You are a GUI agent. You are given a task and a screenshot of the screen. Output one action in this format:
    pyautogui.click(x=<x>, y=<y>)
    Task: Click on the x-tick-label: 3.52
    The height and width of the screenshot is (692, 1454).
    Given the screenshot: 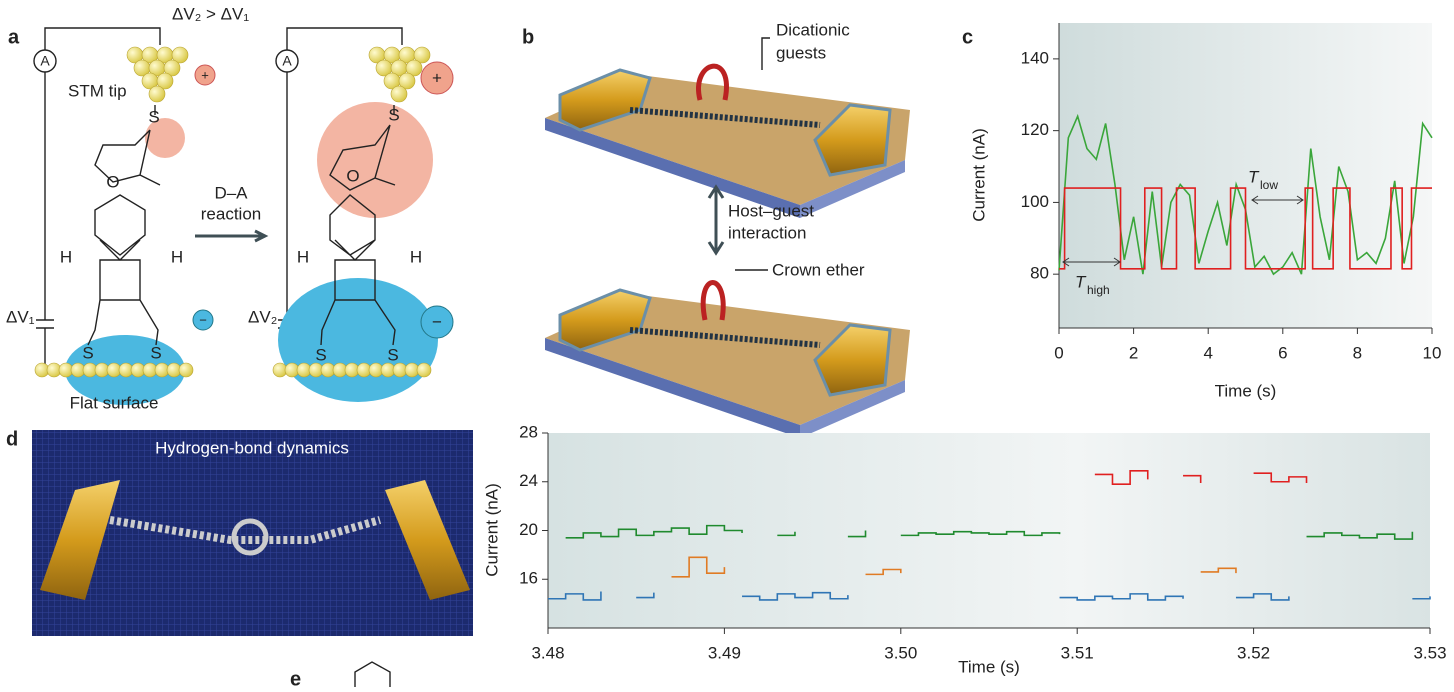 What is the action you would take?
    pyautogui.click(x=1253, y=652)
    